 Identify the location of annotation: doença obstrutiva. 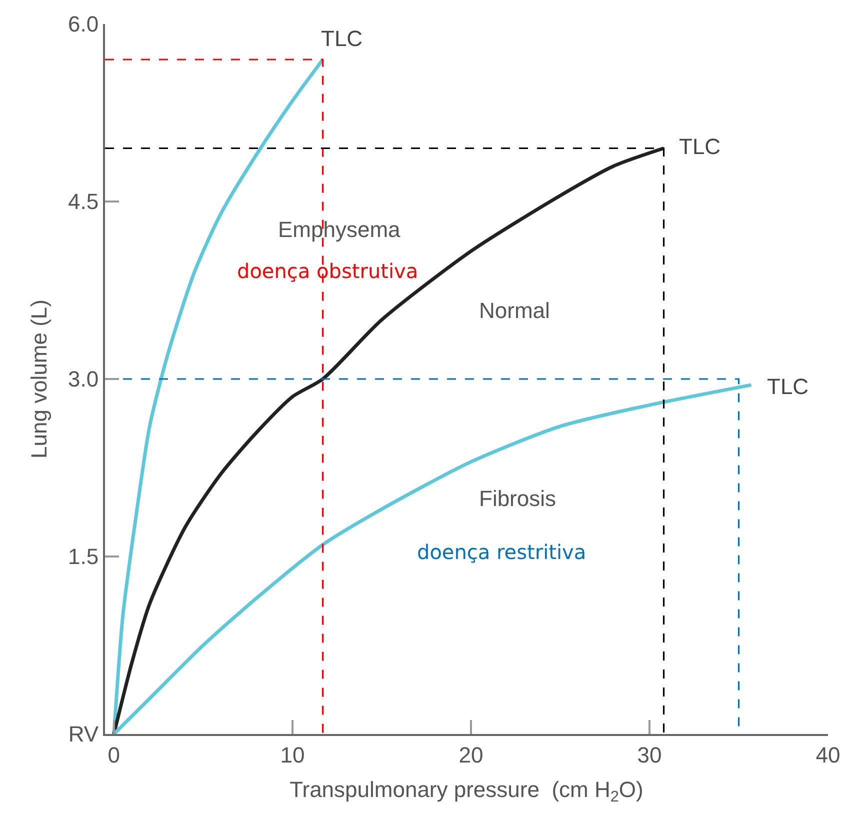
(327, 271).